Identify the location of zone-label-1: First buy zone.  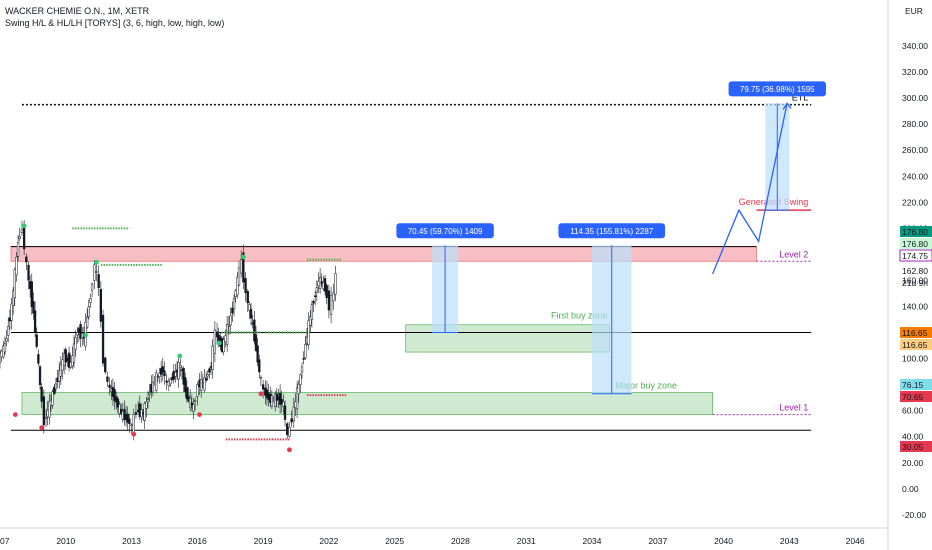
(579, 316).